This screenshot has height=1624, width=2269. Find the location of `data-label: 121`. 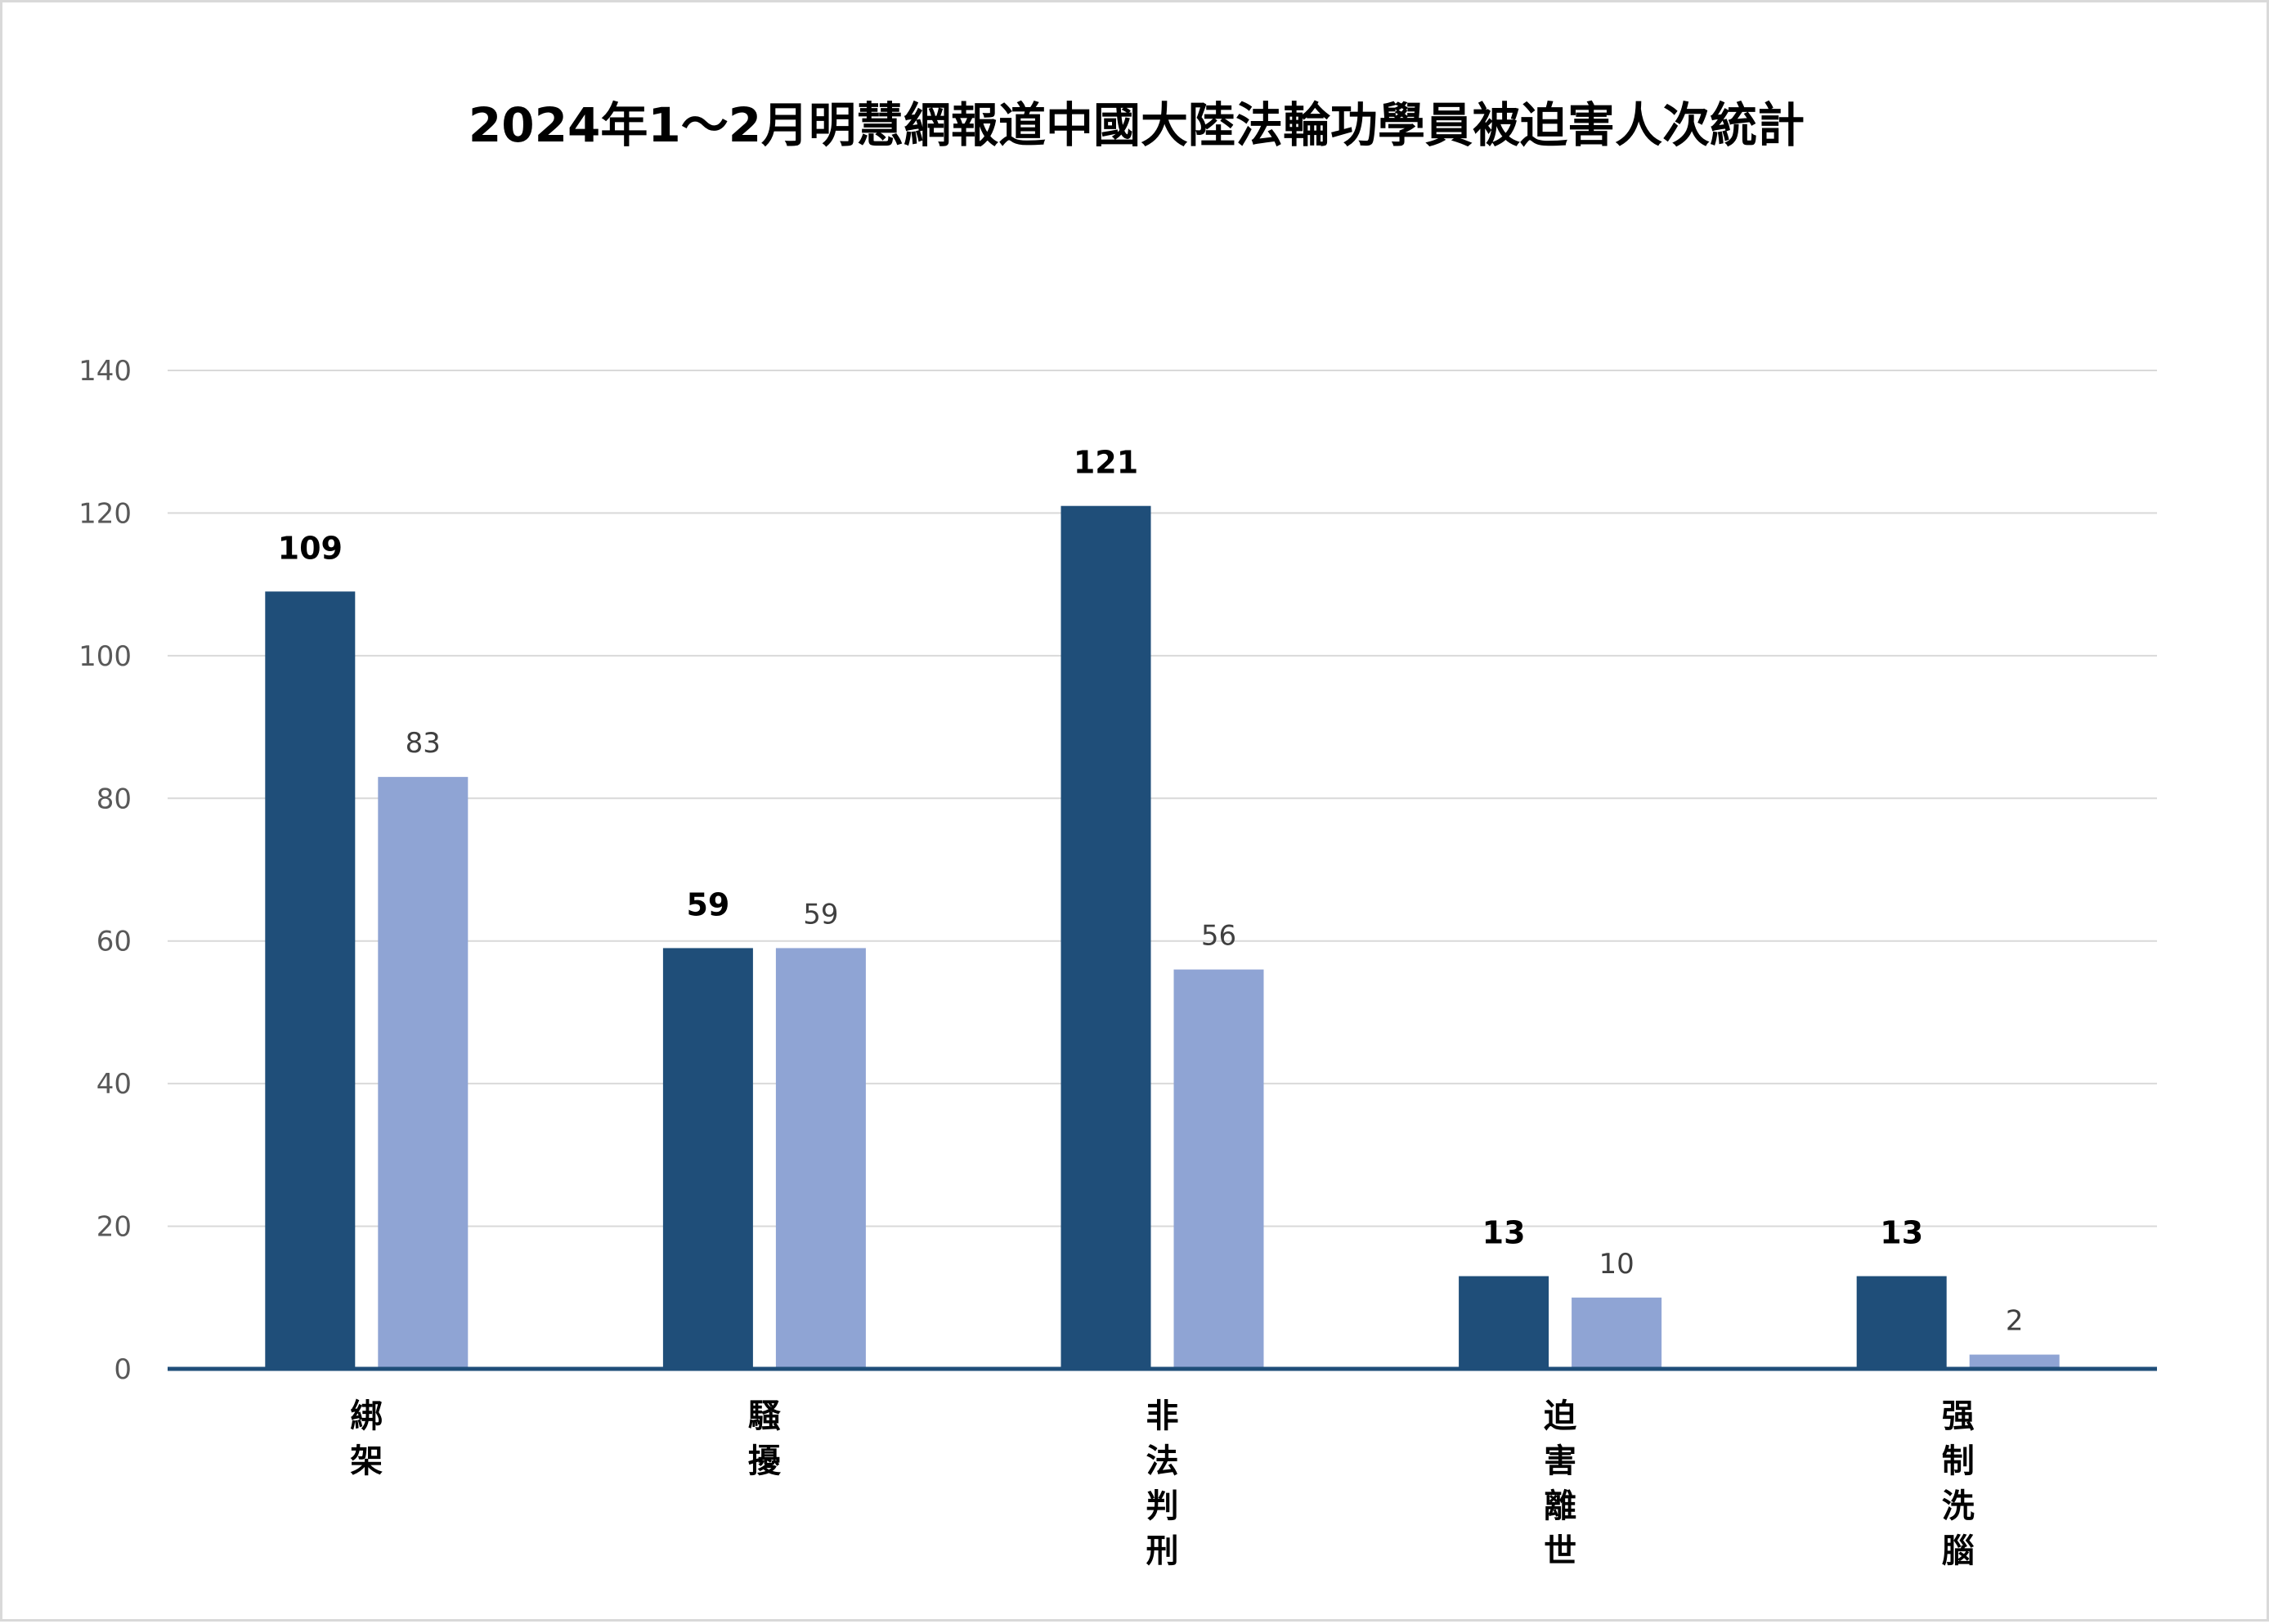

data-label: 121 is located at coordinates (1106, 463).